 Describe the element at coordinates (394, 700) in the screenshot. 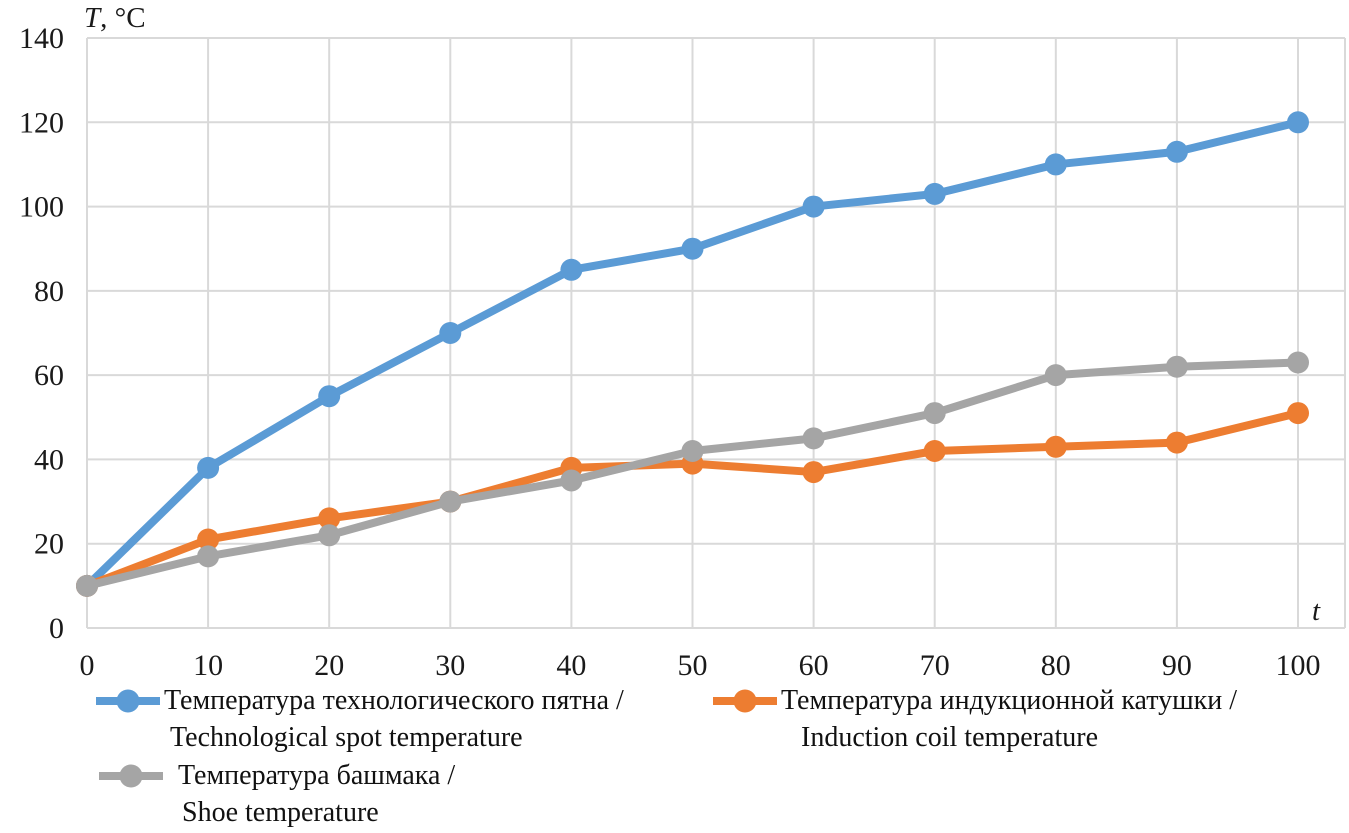

I see `legend-label-ru: Температура технологического пятна /` at that location.